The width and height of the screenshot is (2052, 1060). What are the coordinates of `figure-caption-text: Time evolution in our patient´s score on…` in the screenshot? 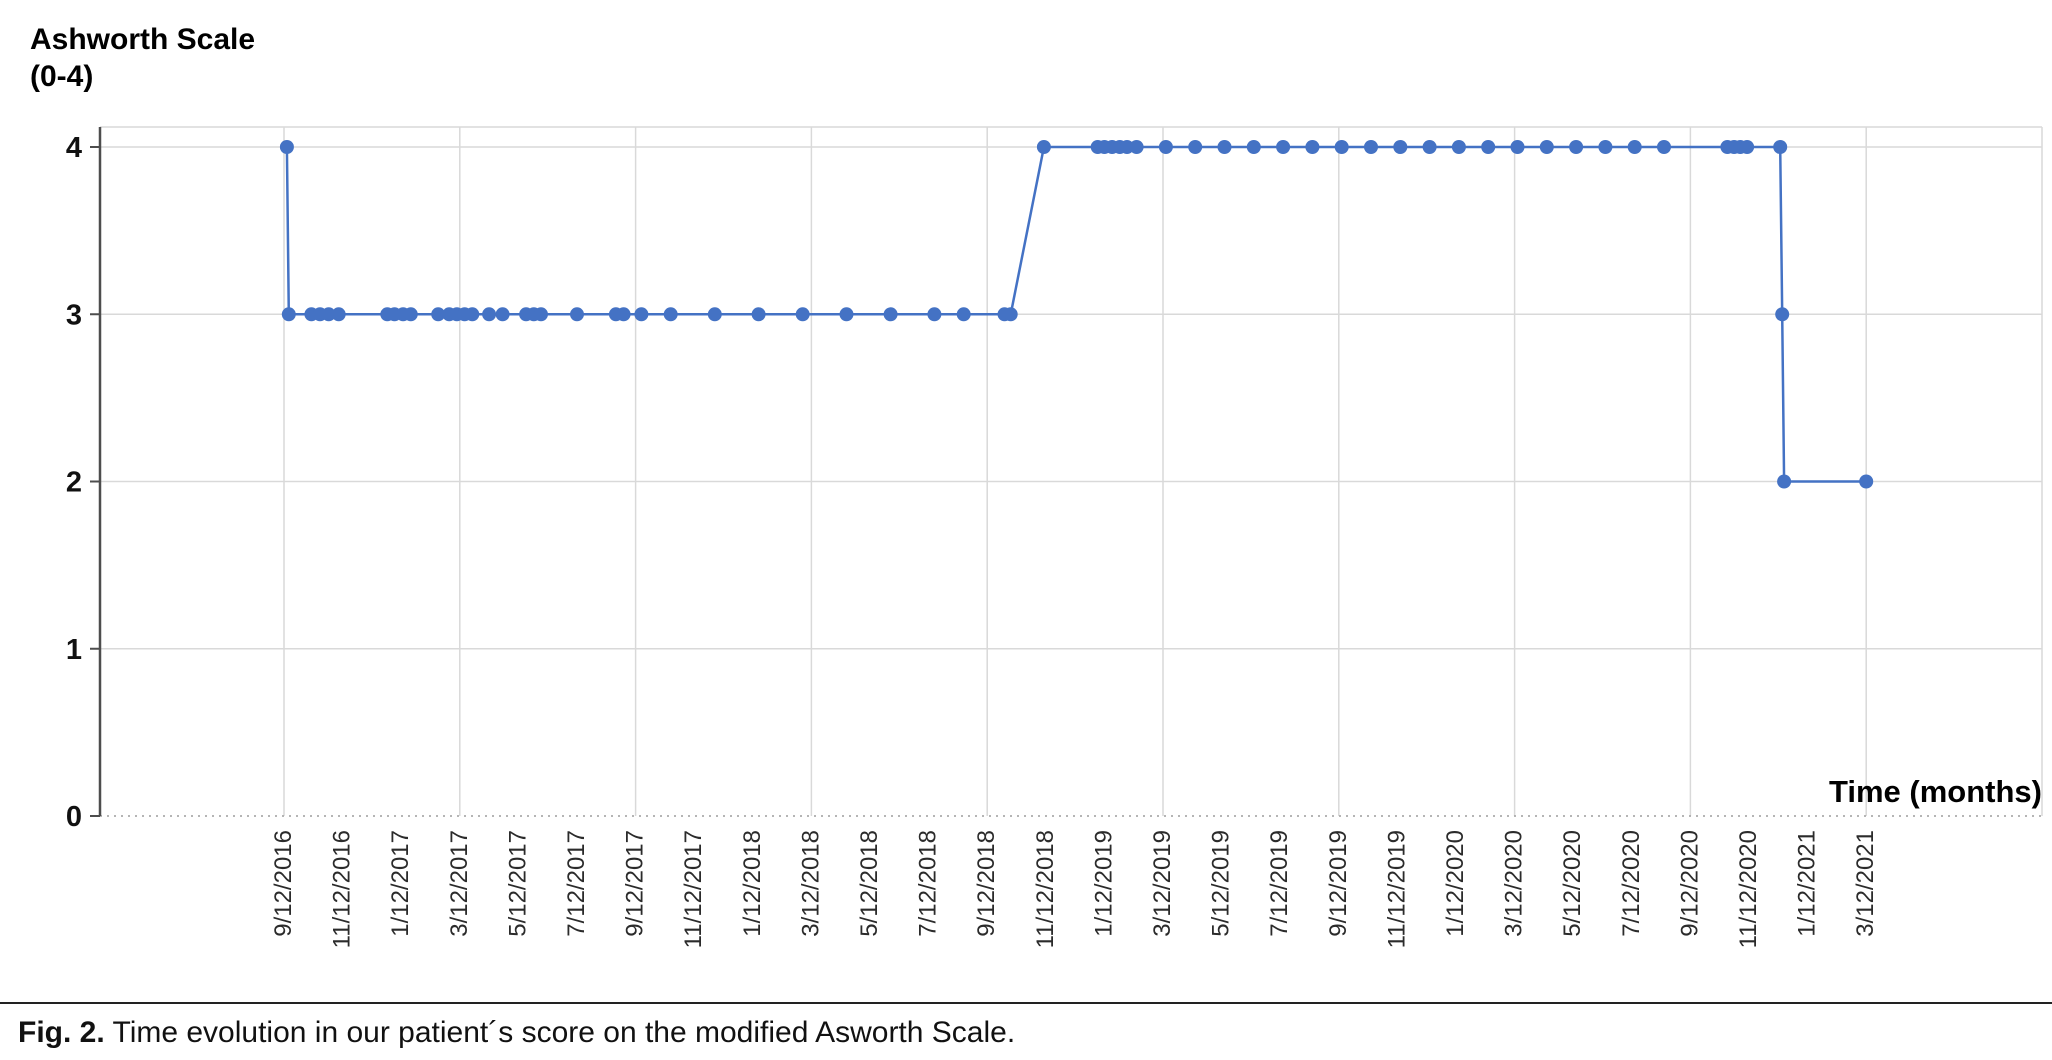 It's located at (560, 1032).